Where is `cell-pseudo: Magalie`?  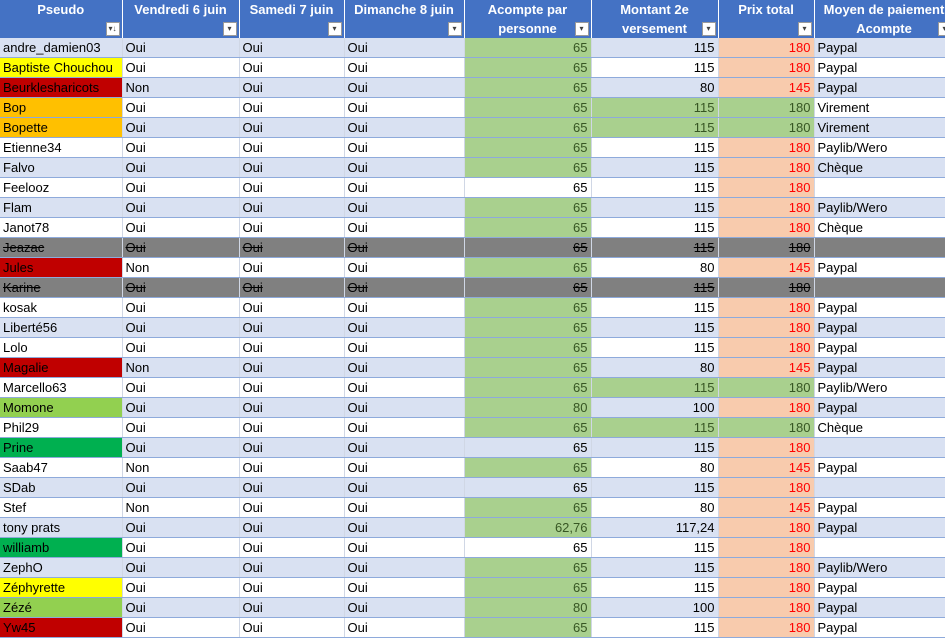
cell-pseudo: Magalie is located at coordinates (61, 367).